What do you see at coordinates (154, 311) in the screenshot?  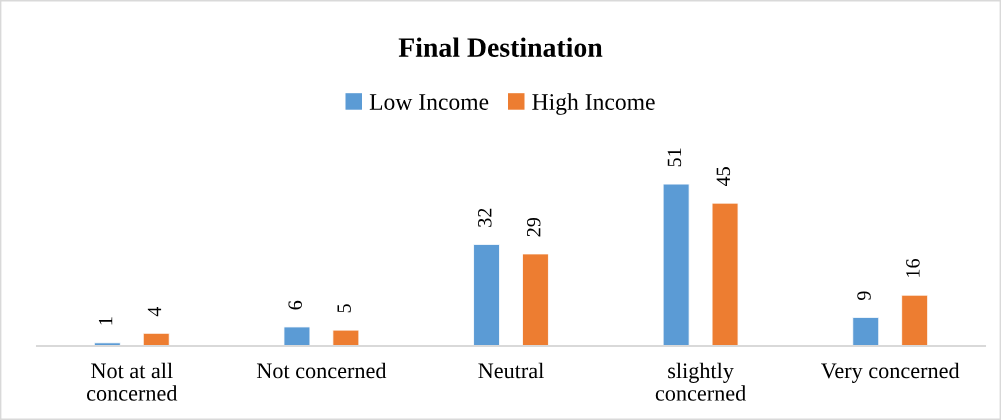 I see `data-label: 4` at bounding box center [154, 311].